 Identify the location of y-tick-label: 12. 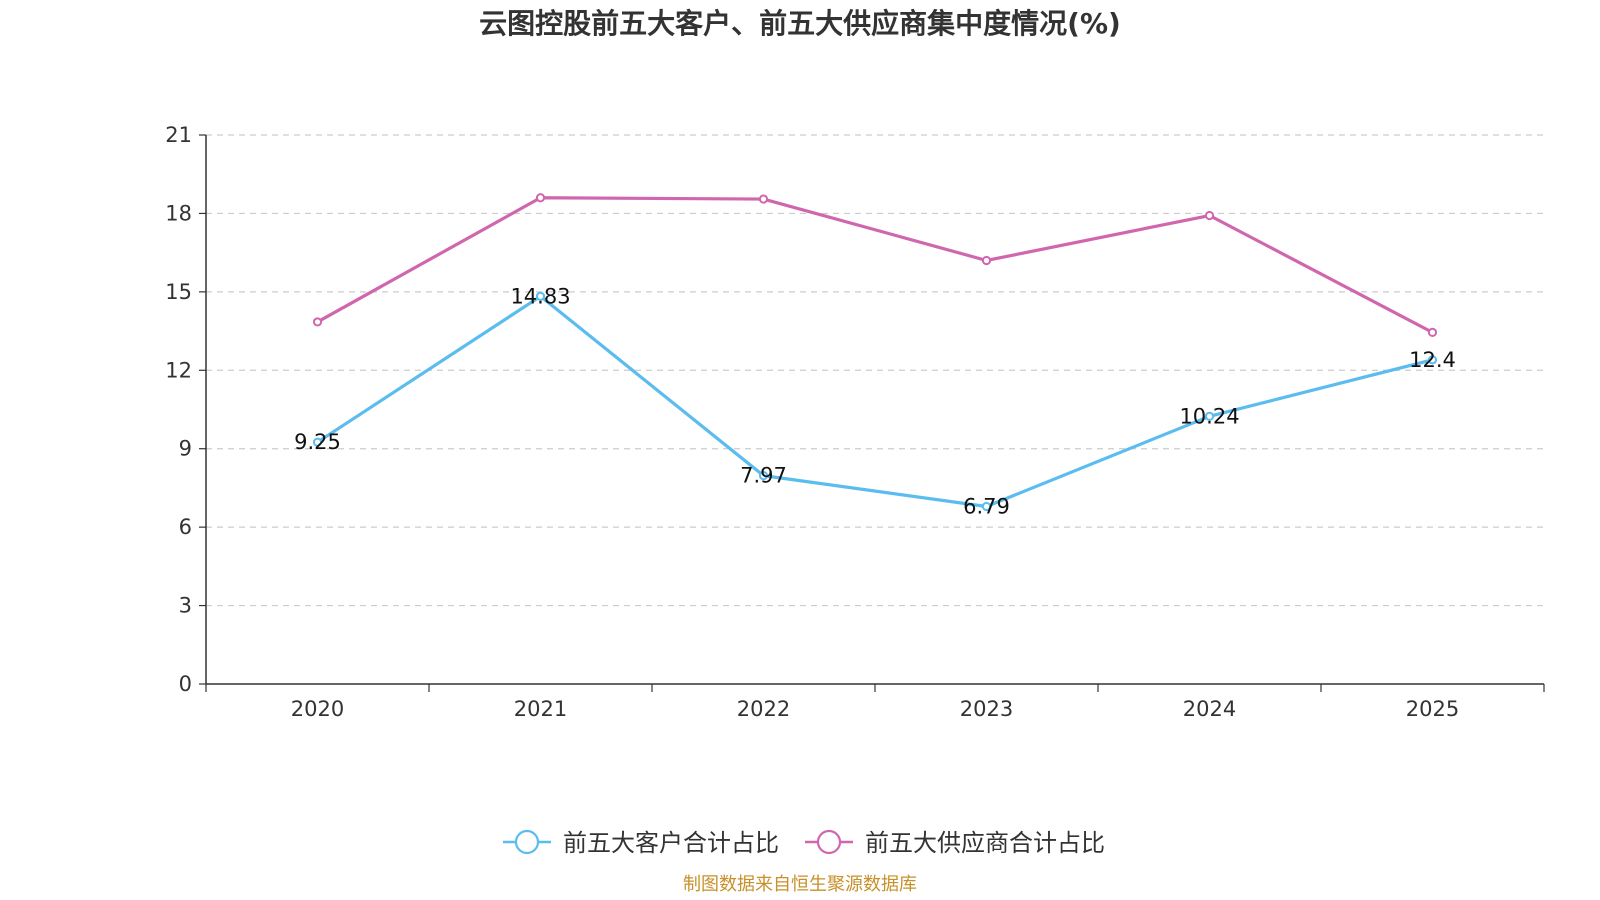
(178, 370).